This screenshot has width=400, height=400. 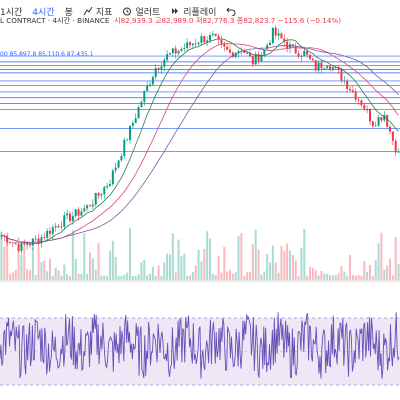 What do you see at coordinates (141, 11) in the screenshot?
I see `alerts-button: 얼러트` at bounding box center [141, 11].